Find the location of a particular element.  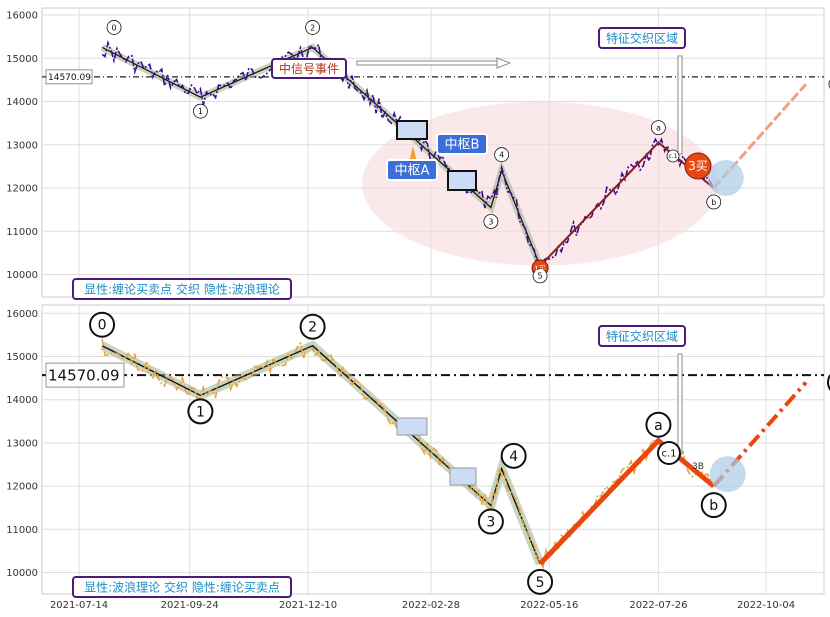

wave-label-bottom: 5 is located at coordinates (540, 583).